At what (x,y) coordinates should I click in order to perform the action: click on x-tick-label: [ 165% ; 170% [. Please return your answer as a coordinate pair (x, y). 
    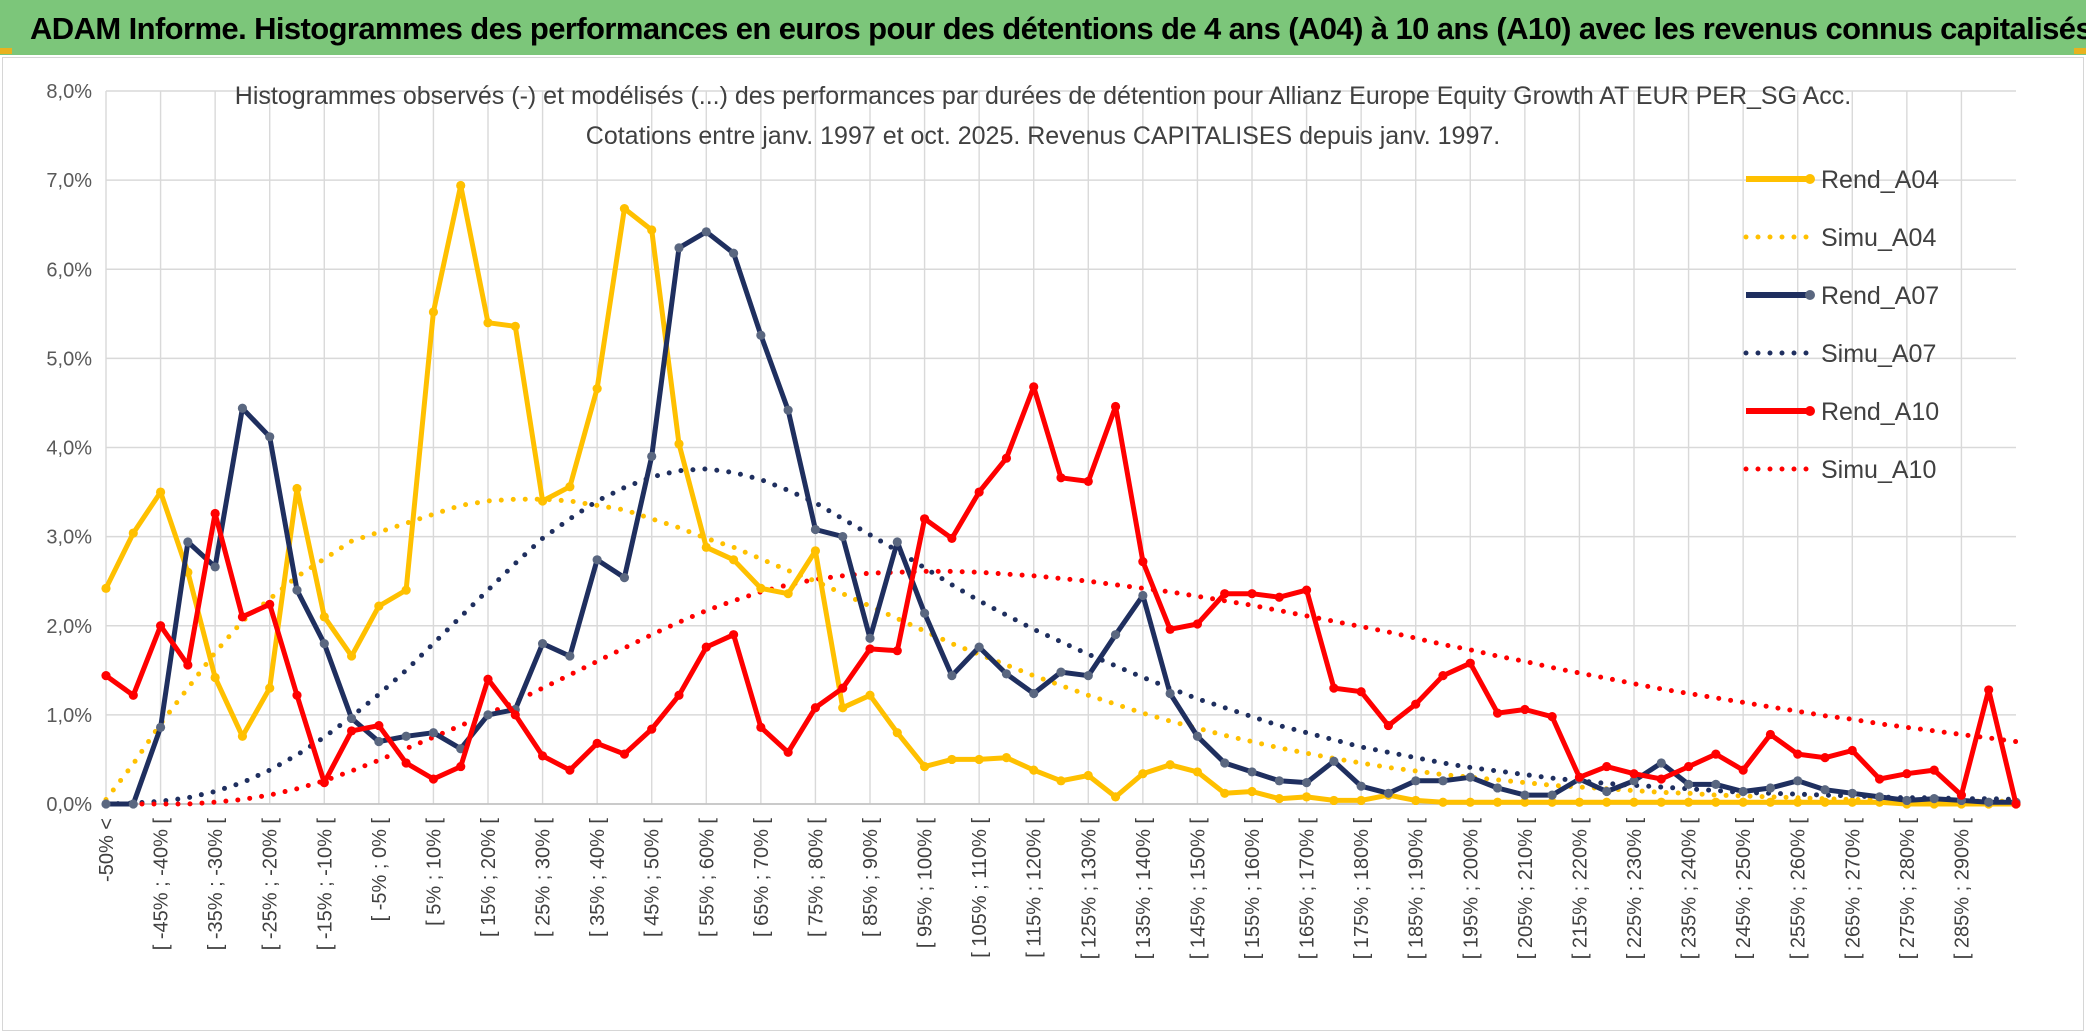
    Looking at the image, I should click on (1308, 889).